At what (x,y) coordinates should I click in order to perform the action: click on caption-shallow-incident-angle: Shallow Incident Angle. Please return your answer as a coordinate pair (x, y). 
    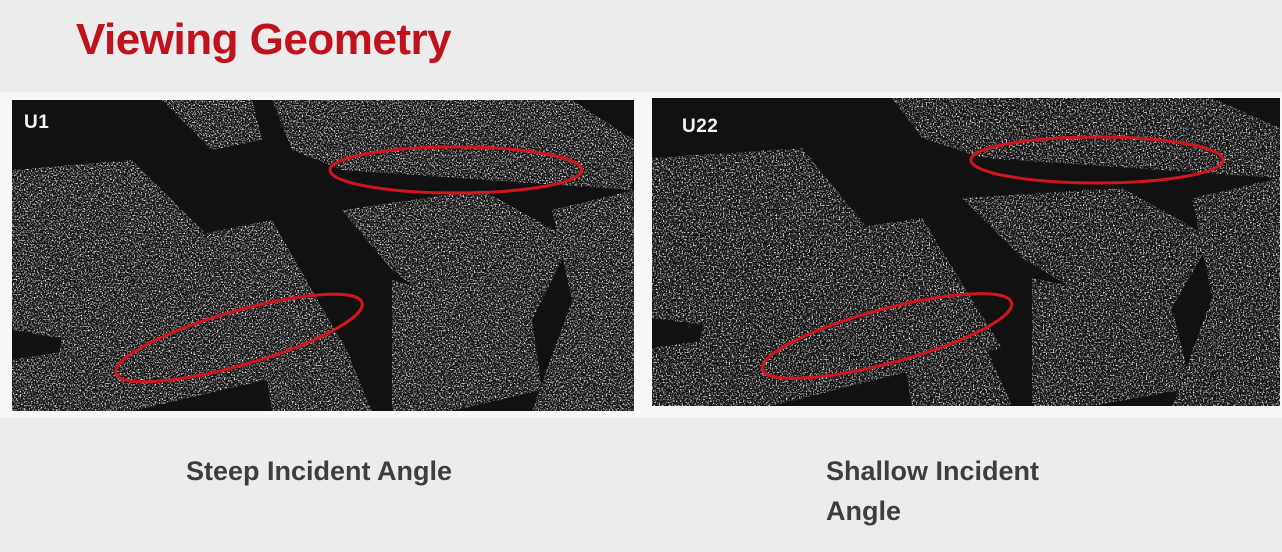
    Looking at the image, I should click on (933, 491).